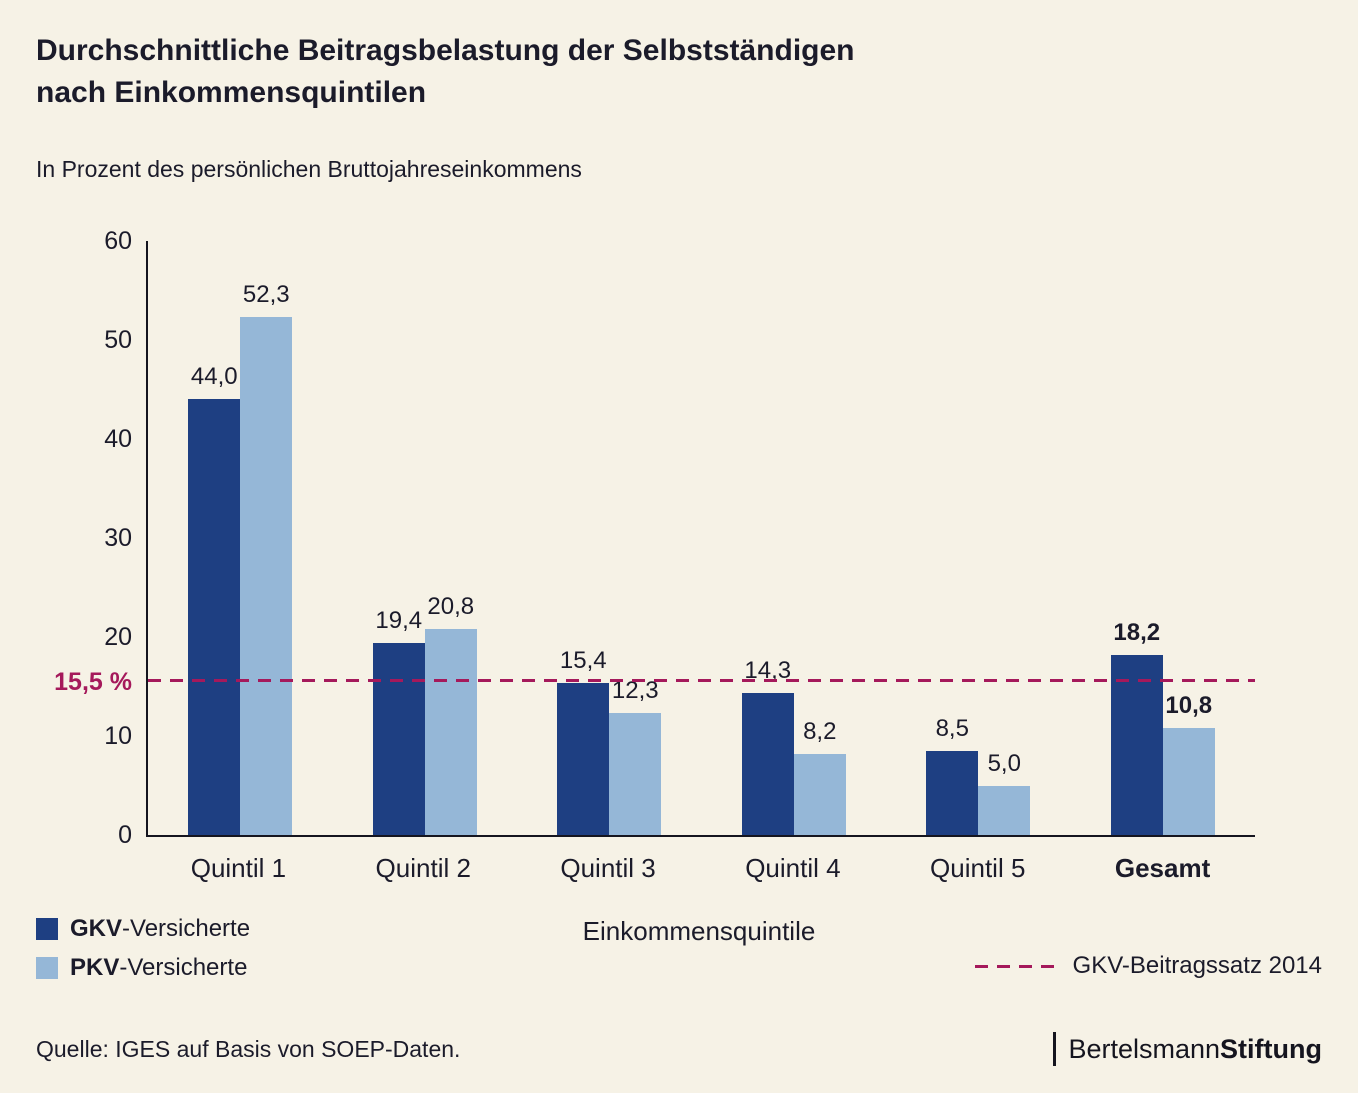 The image size is (1358, 1093). I want to click on logo-text: BertelsmannStiftung, so click(1195, 1049).